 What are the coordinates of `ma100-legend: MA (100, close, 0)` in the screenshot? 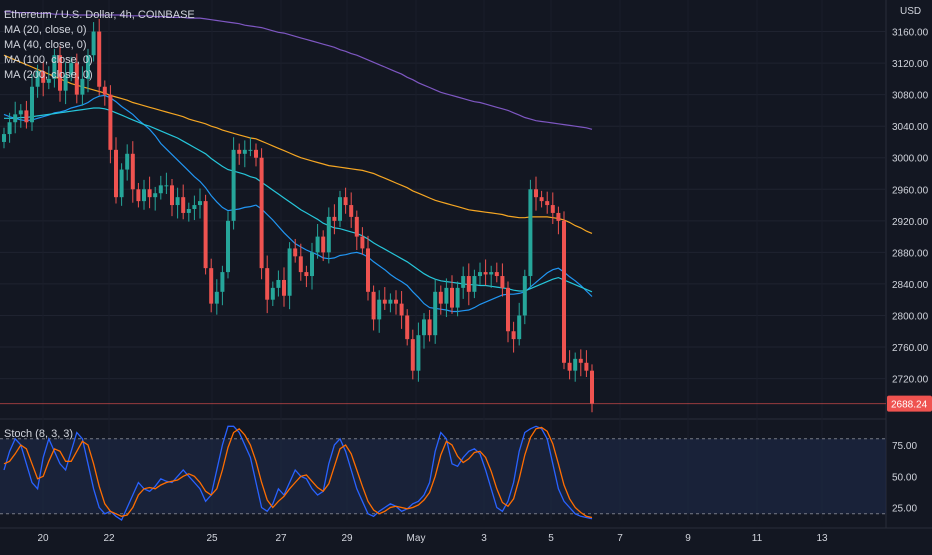 It's located at (48, 60).